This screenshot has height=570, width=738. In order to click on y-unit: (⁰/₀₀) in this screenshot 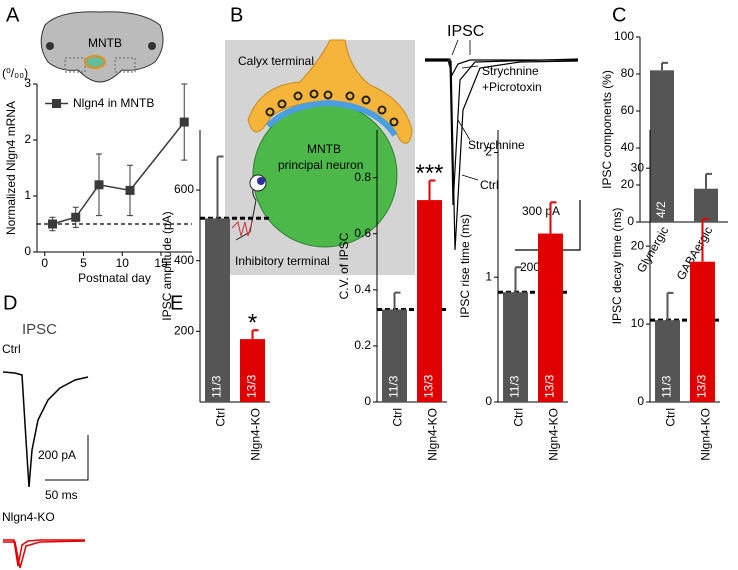, I will do `click(15, 73)`.